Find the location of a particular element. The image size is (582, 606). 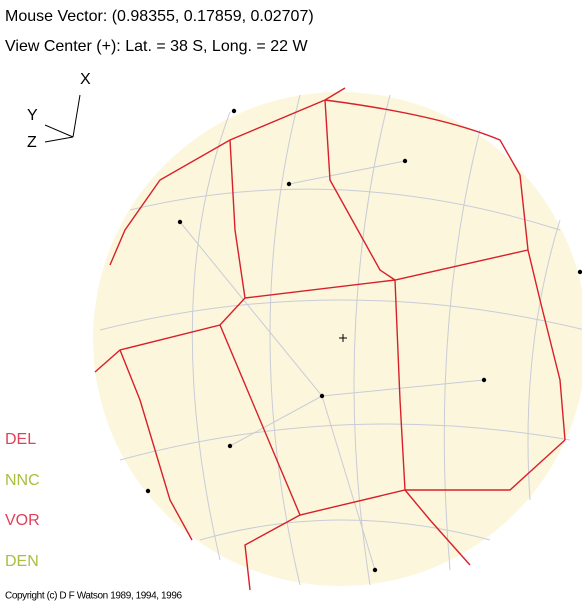

axes-icon is located at coordinates (62, 118).